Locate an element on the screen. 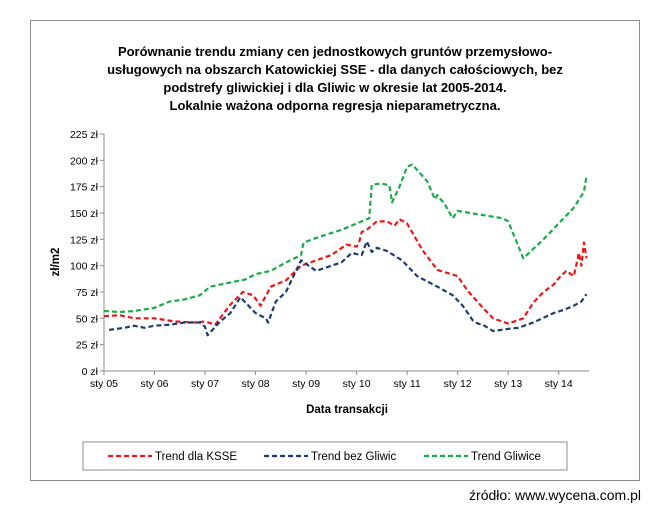  y-tick-label: 25 zł is located at coordinates (87, 346).